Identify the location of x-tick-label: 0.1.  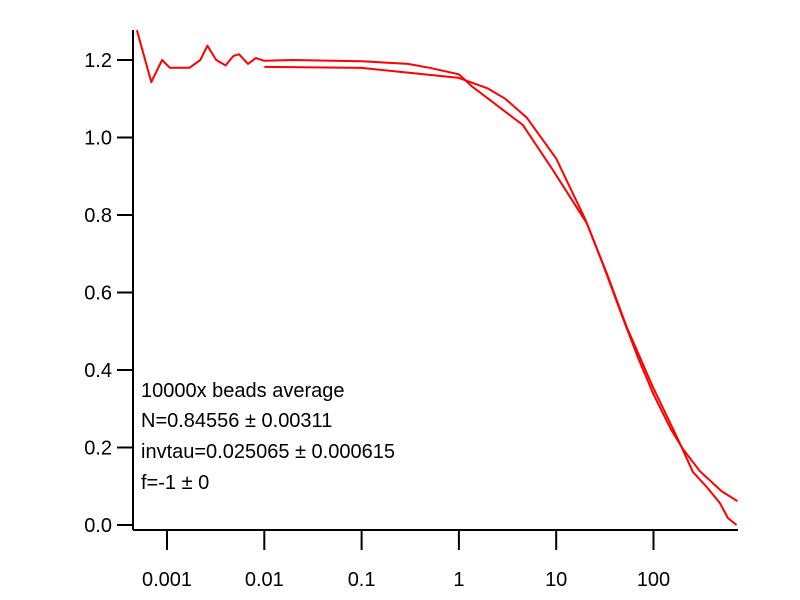
(362, 580).